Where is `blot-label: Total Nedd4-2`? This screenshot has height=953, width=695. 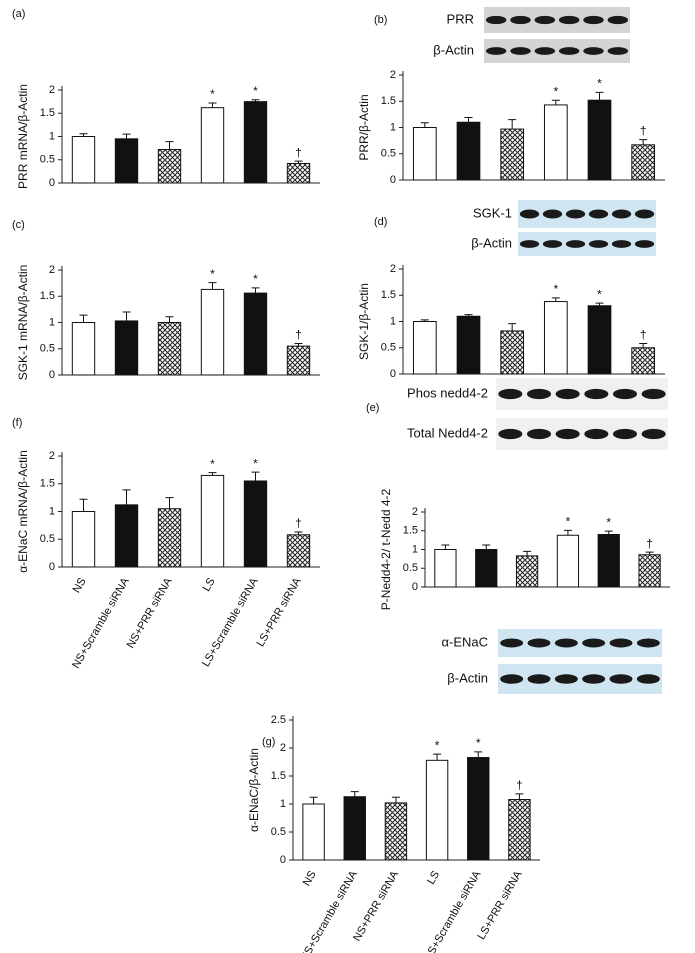 blot-label: Total Nedd4-2 is located at coordinates (447, 432).